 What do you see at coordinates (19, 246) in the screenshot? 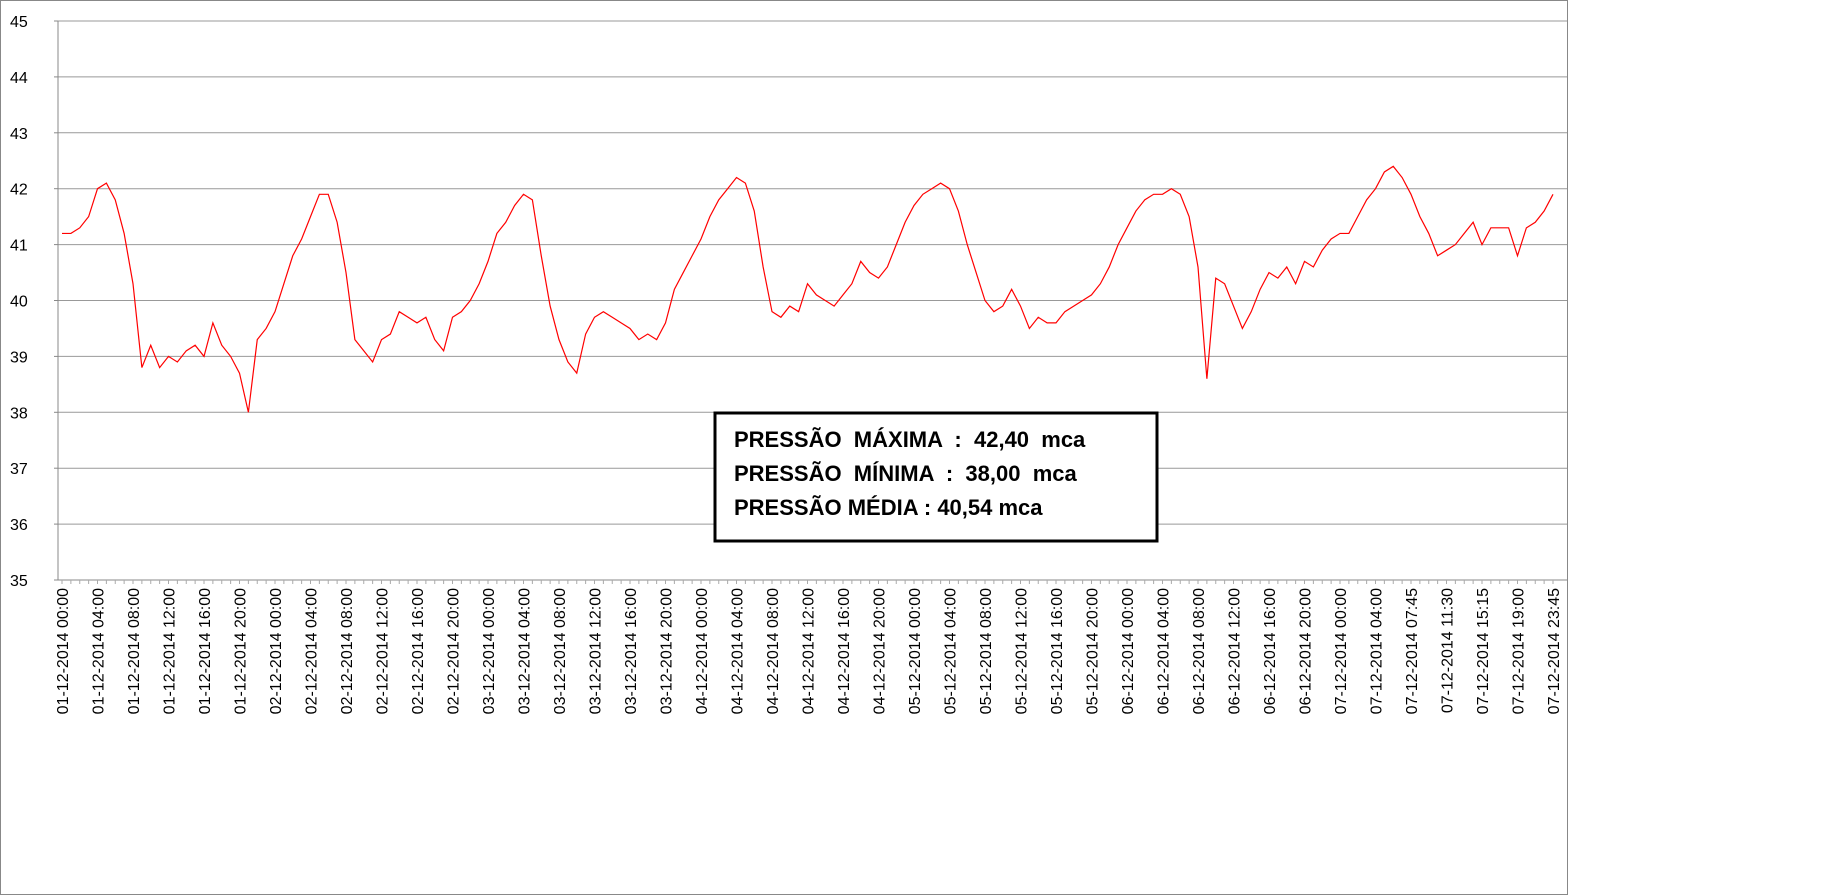
I see `y-tick-label: 41` at bounding box center [19, 246].